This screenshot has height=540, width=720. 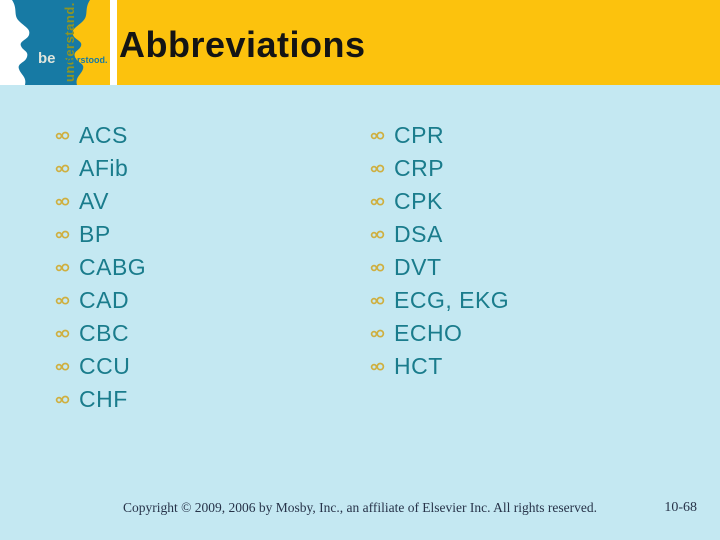 What do you see at coordinates (428, 333) in the screenshot?
I see `list-item-label: ECHO` at bounding box center [428, 333].